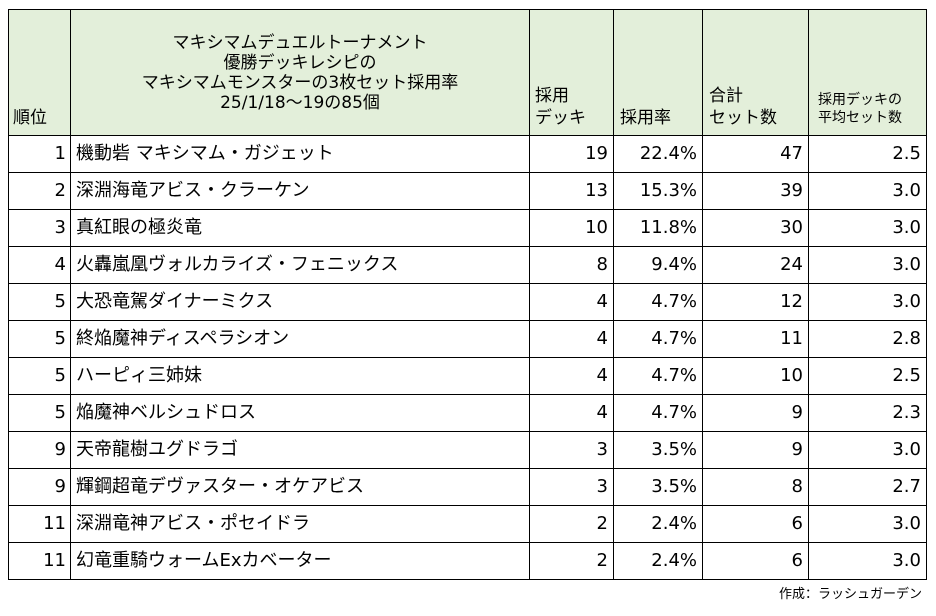 Image resolution: width=936 pixels, height=616 pixels. What do you see at coordinates (860, 118) in the screenshot?
I see `avg-header-line: 平均セット数` at bounding box center [860, 118].